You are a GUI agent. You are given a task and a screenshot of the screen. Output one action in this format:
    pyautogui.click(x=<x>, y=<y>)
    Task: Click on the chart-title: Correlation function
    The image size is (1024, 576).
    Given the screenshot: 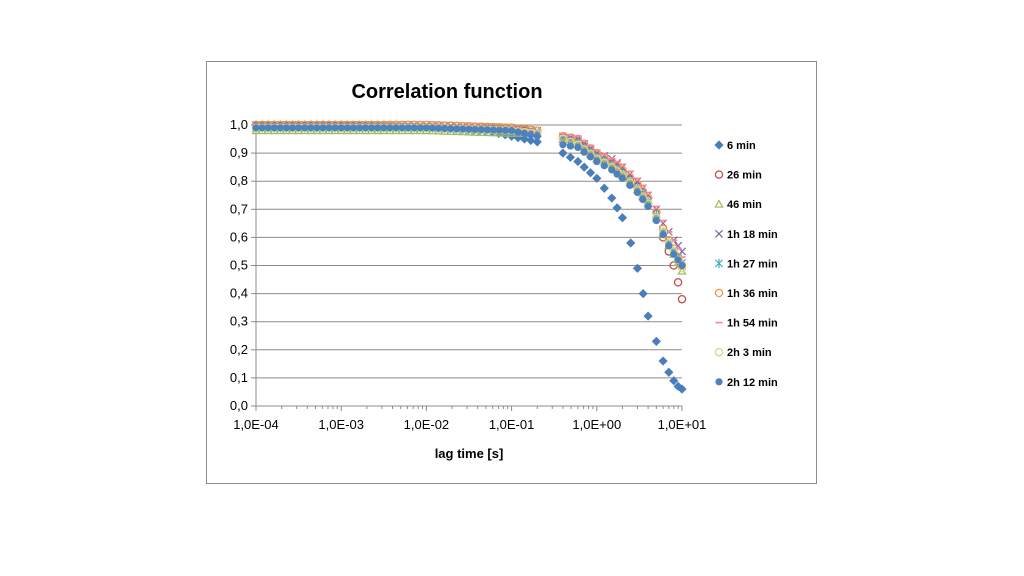 What is the action you would take?
    pyautogui.click(x=446, y=92)
    